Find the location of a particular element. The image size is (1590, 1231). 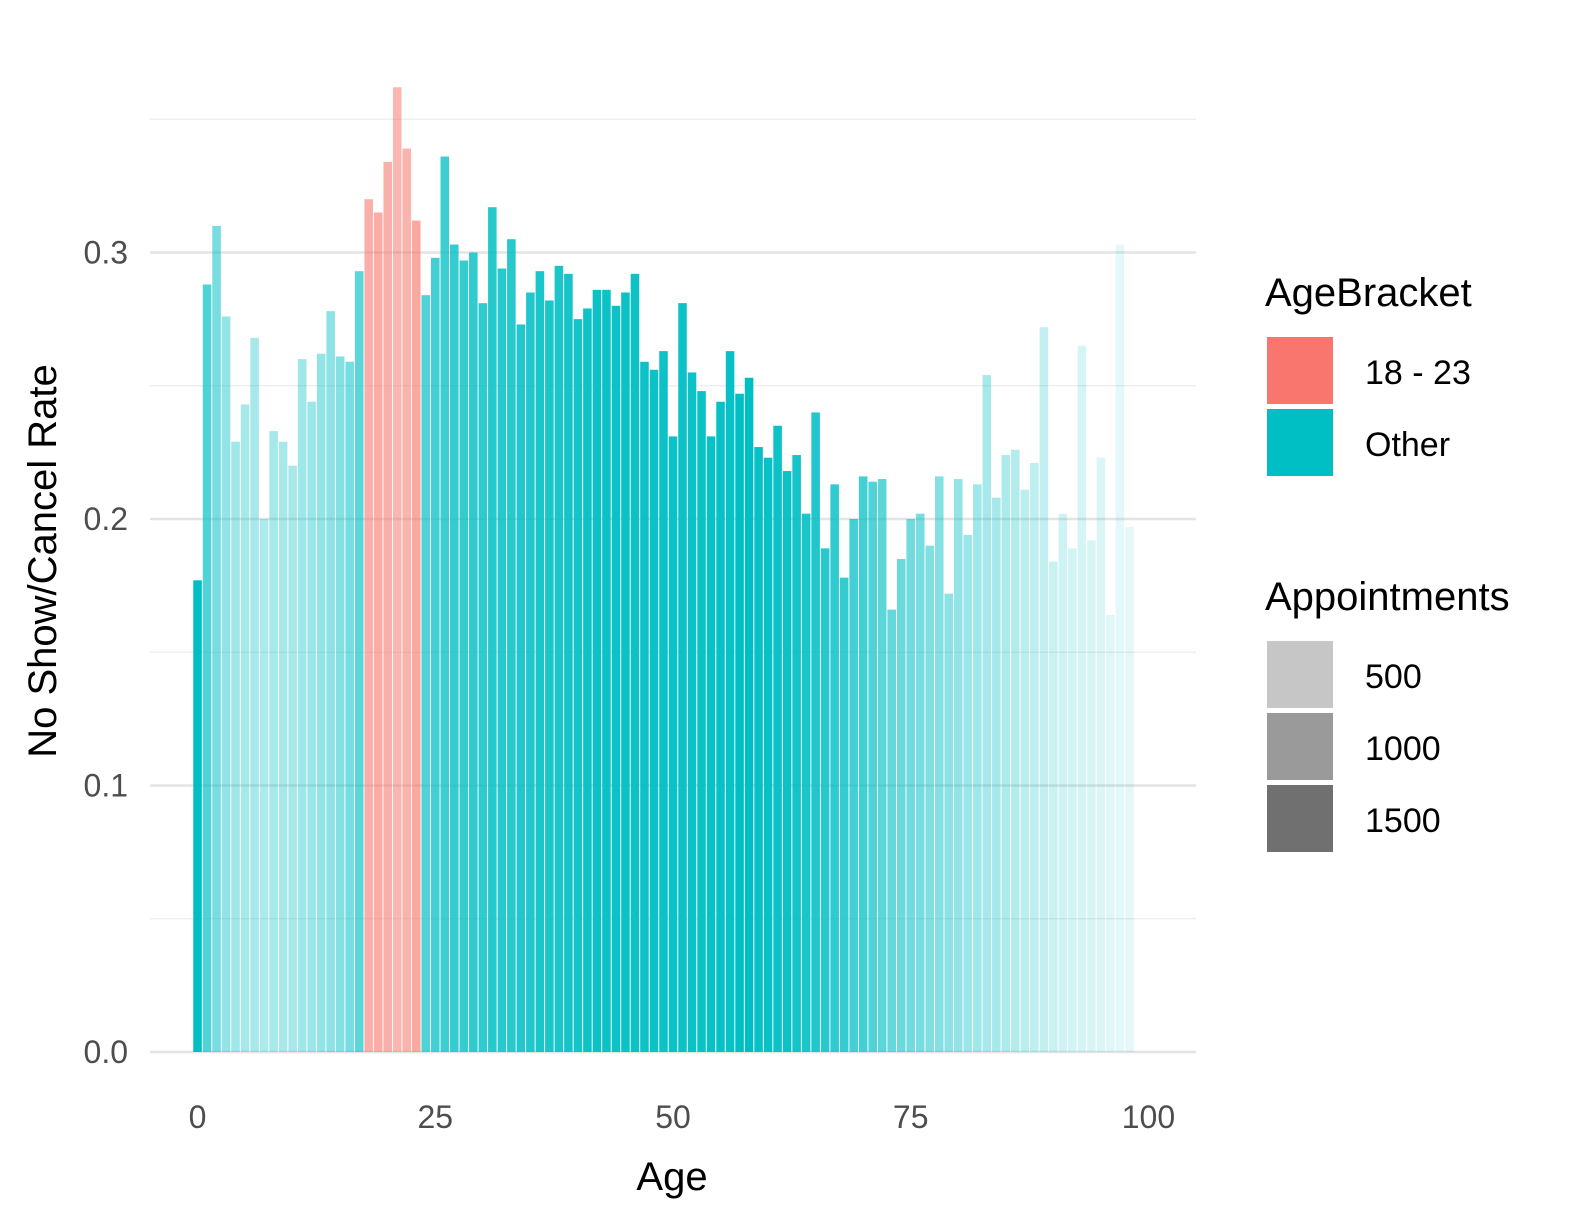

legend-label-1500: 1500 is located at coordinates (1403, 821).